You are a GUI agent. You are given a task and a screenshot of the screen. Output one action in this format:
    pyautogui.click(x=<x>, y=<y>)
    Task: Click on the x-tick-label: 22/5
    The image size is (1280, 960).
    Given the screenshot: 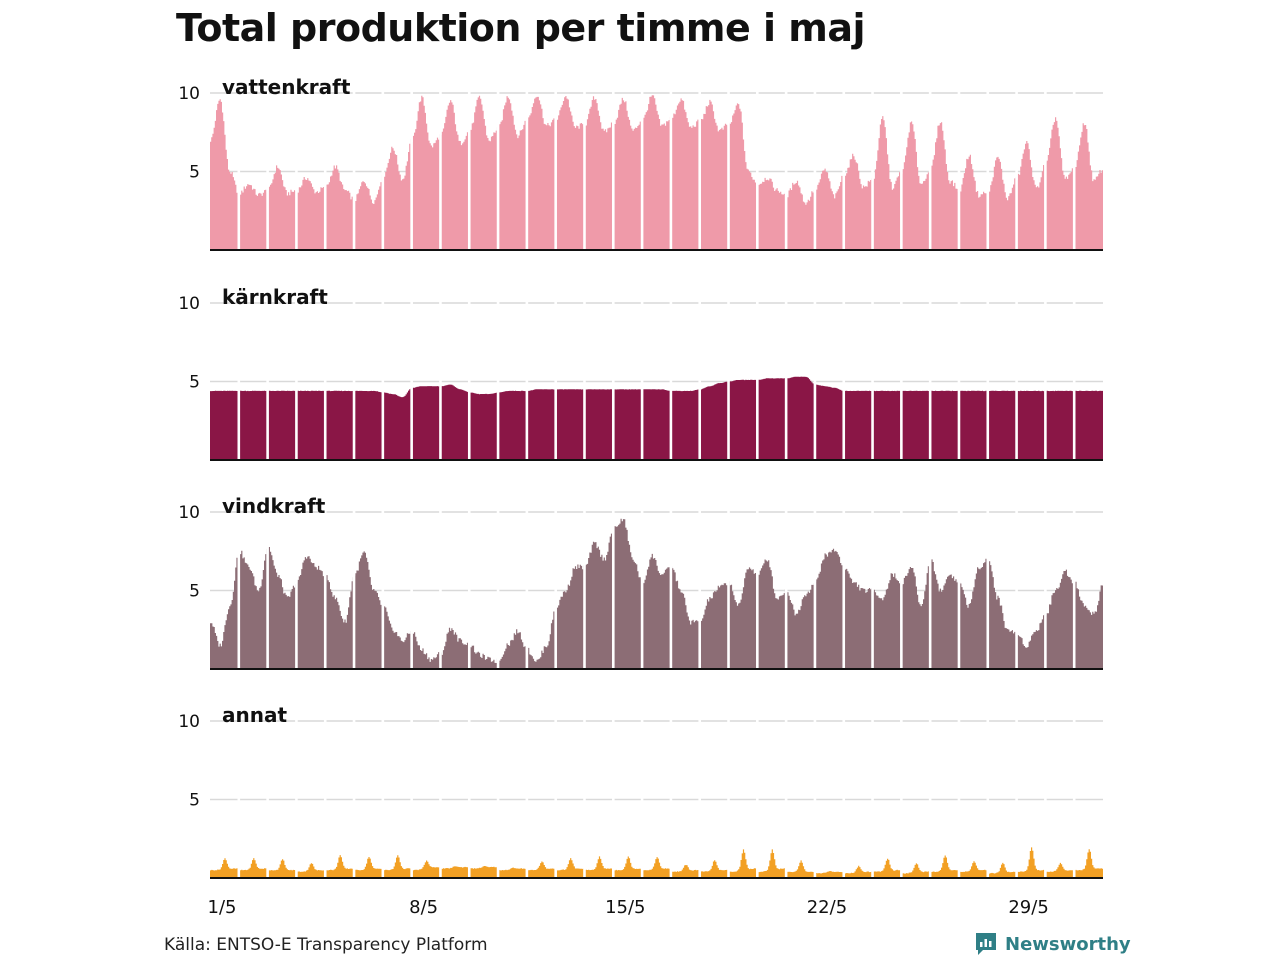 What is the action you would take?
    pyautogui.click(x=827, y=907)
    